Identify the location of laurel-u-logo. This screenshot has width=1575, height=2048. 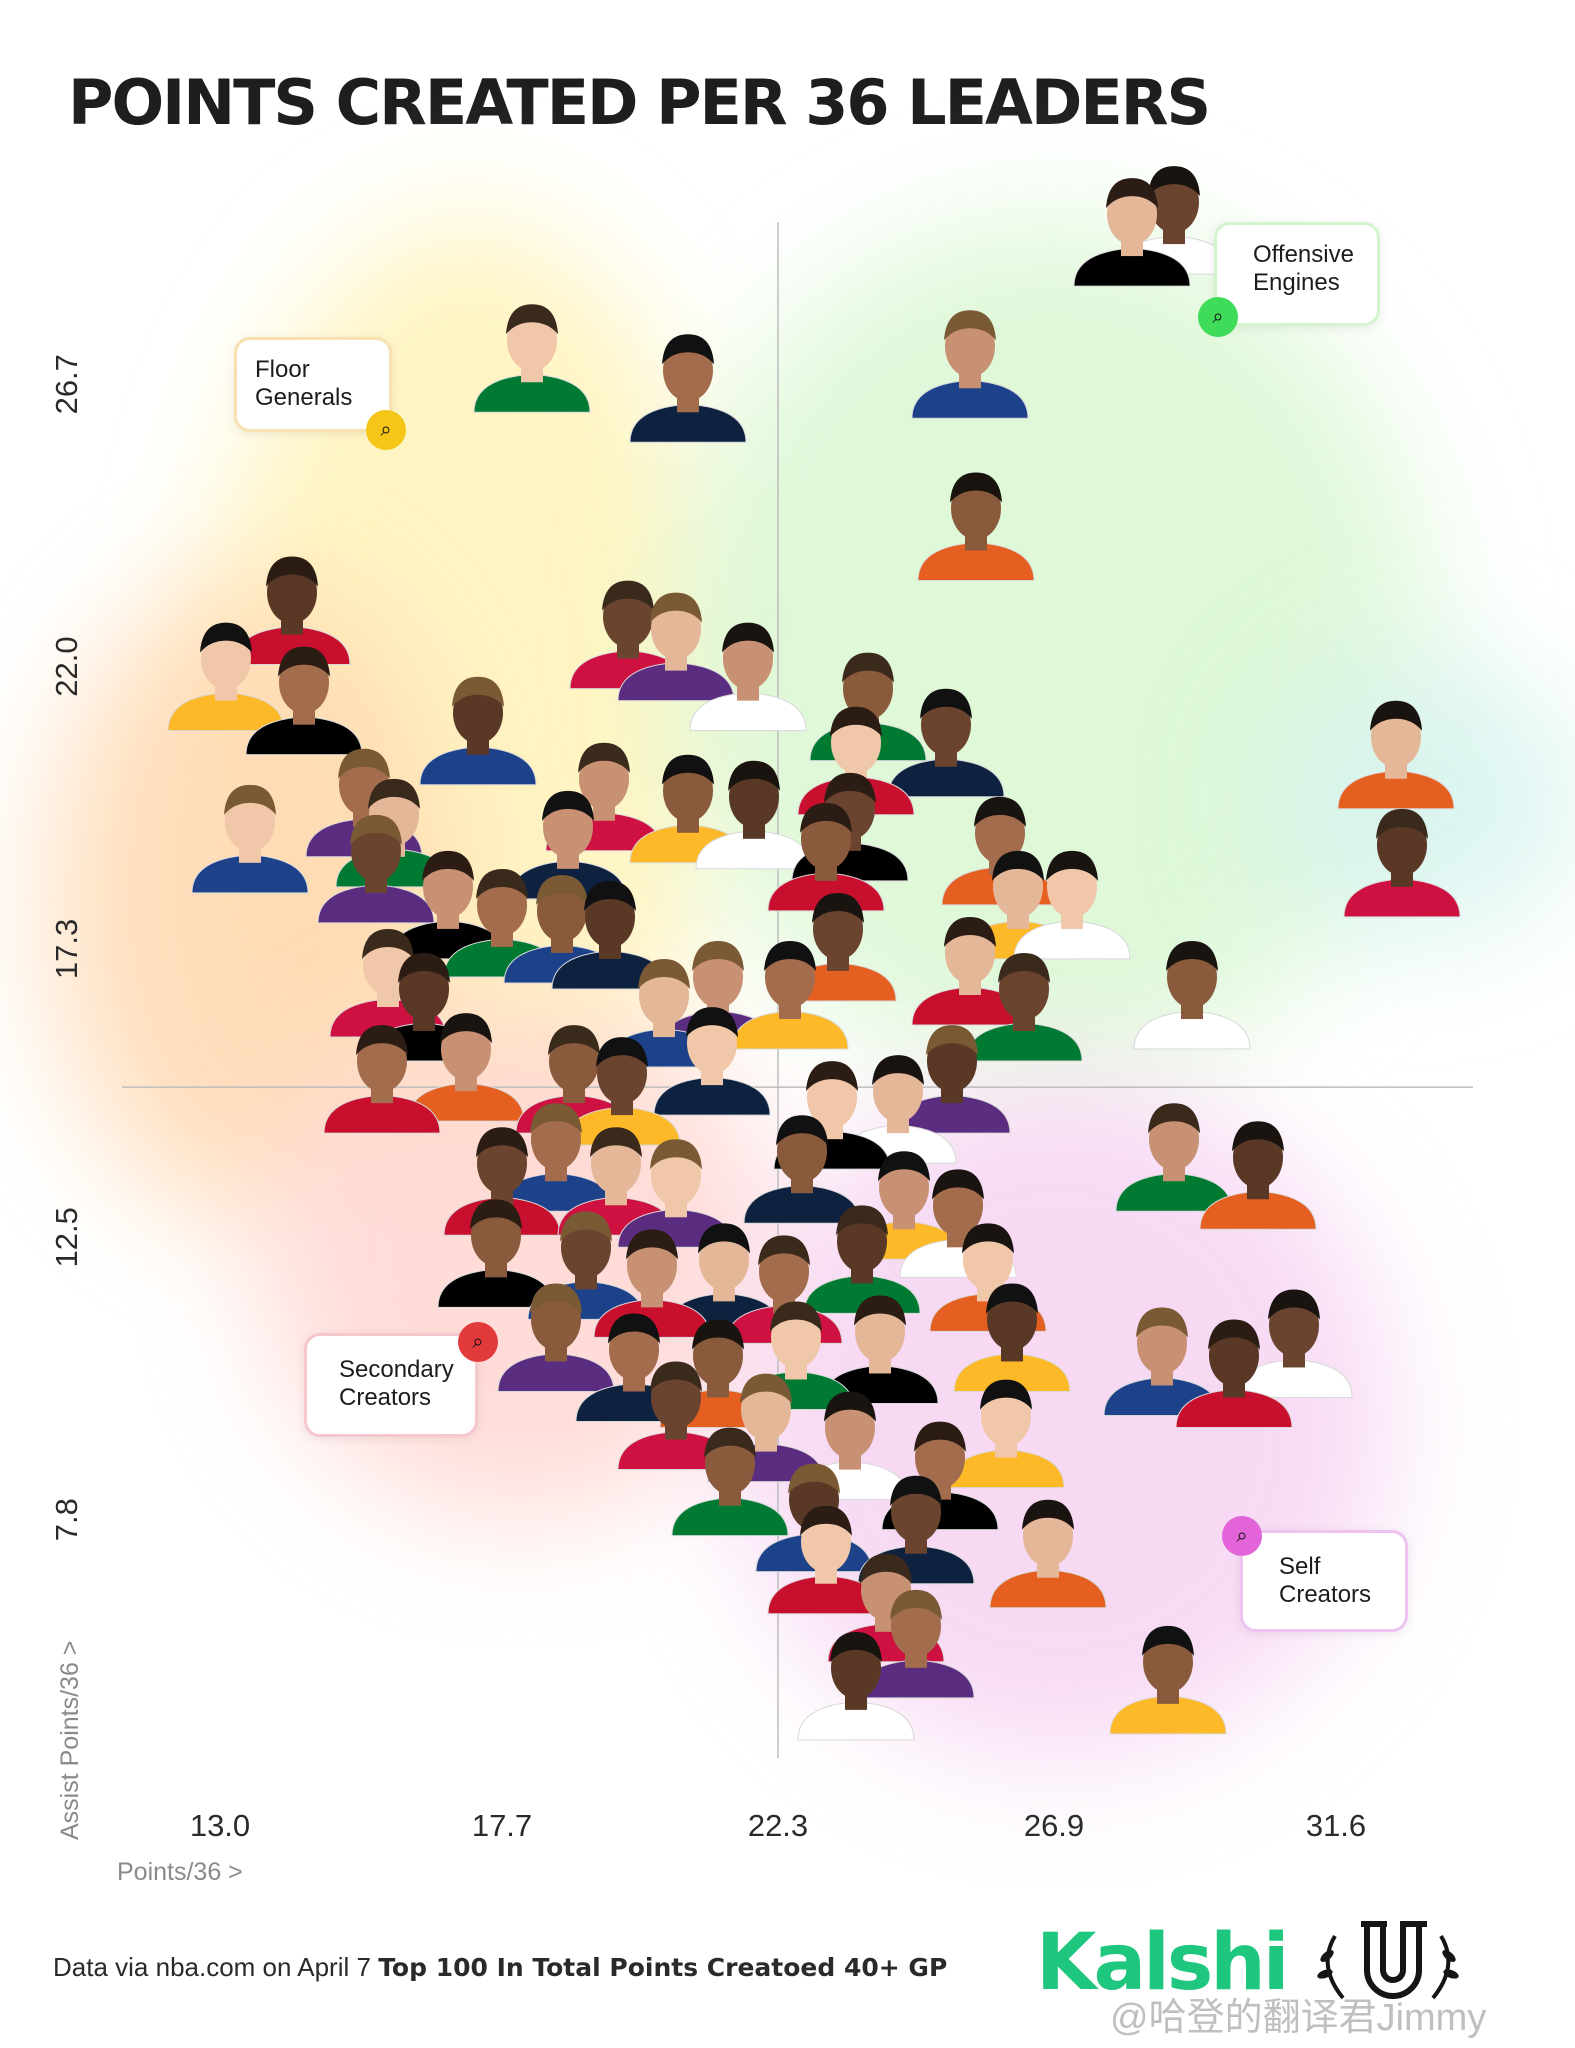
(1388, 1960).